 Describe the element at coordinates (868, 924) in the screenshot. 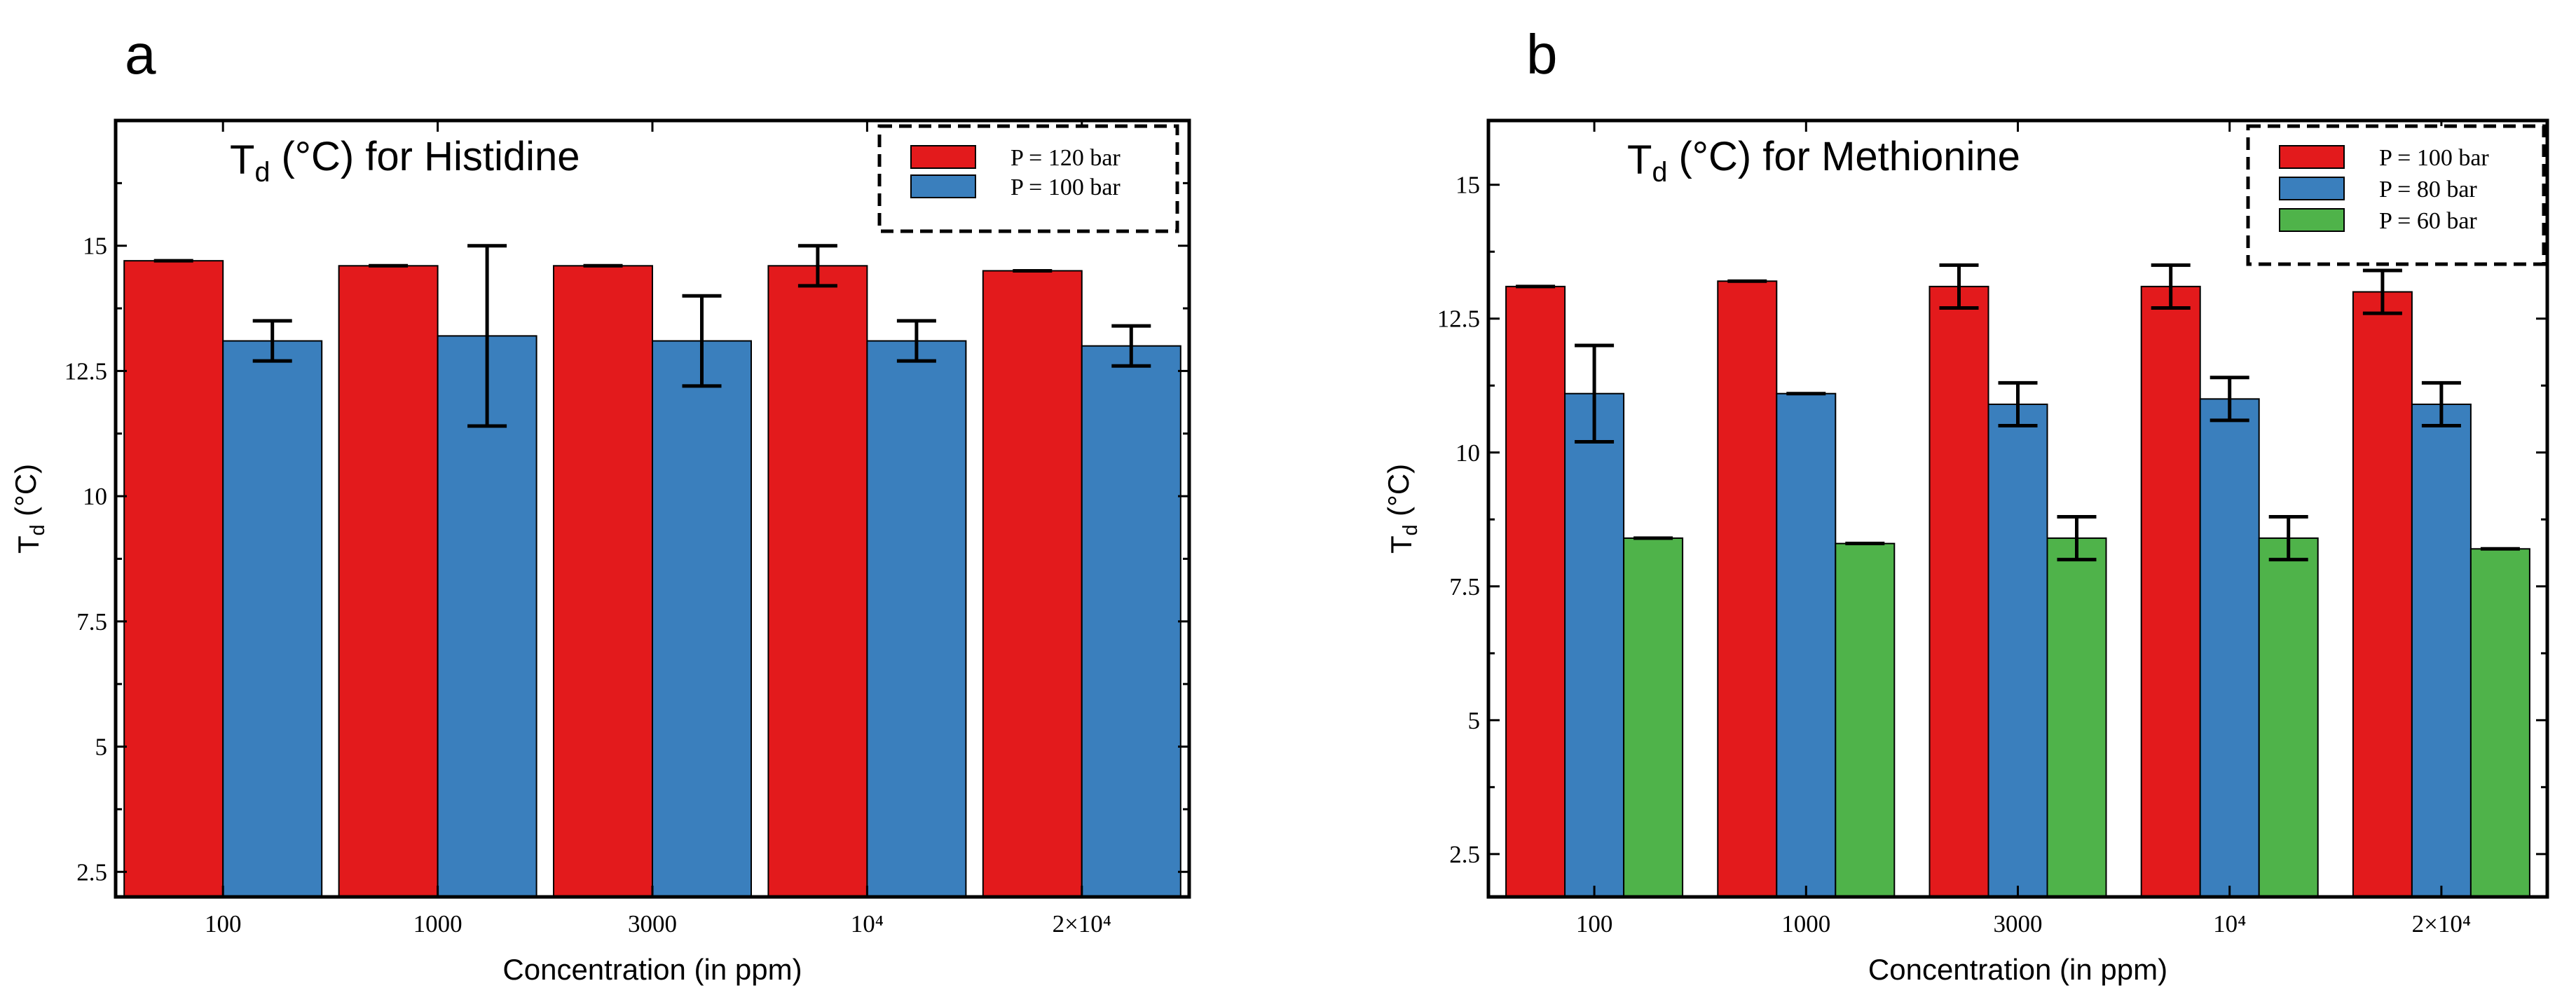

I see `xtick-label-a-3: 10⁴` at that location.